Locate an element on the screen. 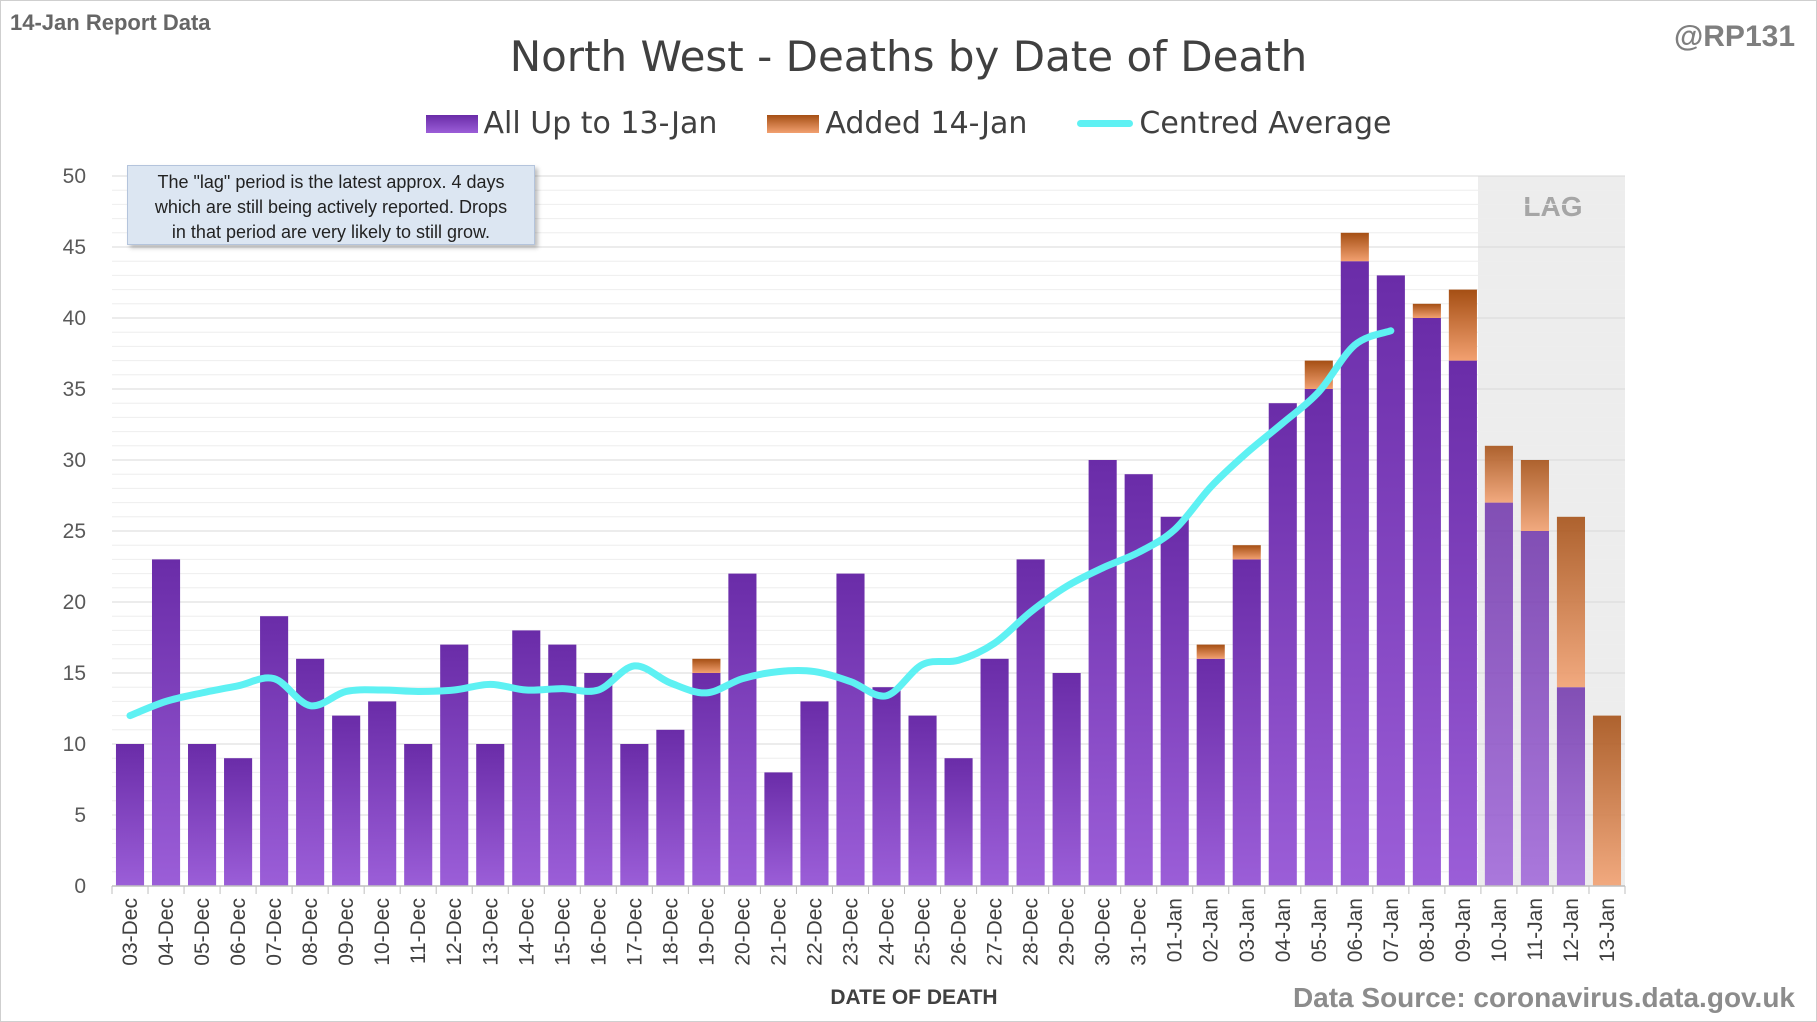 The image size is (1817, 1022). x-tick-label: 19-Dec is located at coordinates (706, 932).